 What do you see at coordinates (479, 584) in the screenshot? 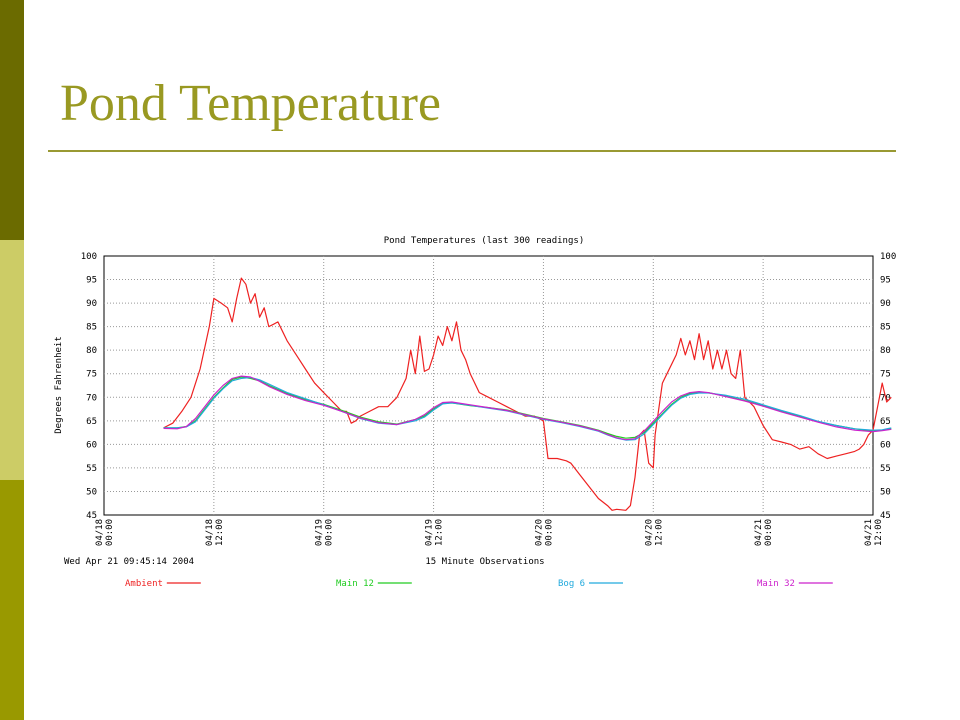
I see `chart-legend: Ambient Main 12 Bog 6 Main 32` at bounding box center [479, 584].